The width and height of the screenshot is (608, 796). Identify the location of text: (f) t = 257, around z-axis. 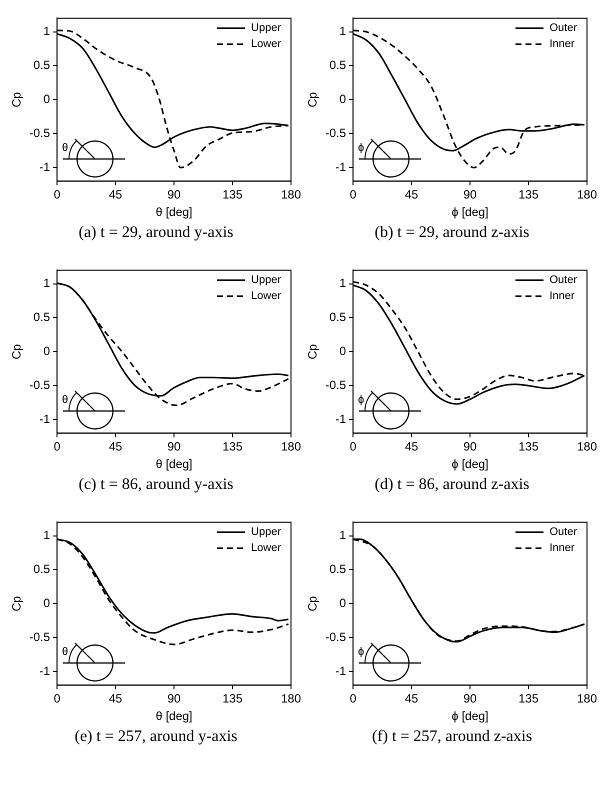
(452, 737).